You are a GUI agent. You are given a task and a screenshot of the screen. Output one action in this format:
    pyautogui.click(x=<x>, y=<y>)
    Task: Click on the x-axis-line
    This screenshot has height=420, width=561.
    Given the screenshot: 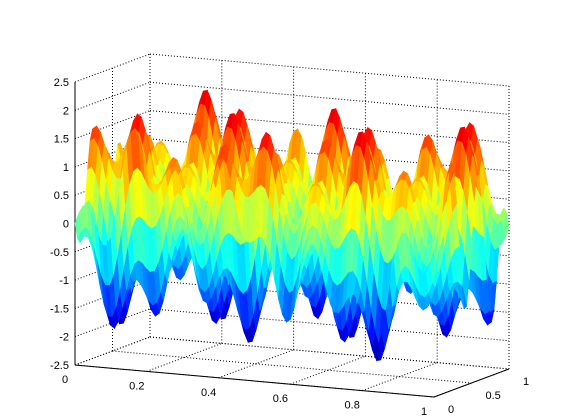 What is the action you would take?
    pyautogui.click(x=254, y=381)
    